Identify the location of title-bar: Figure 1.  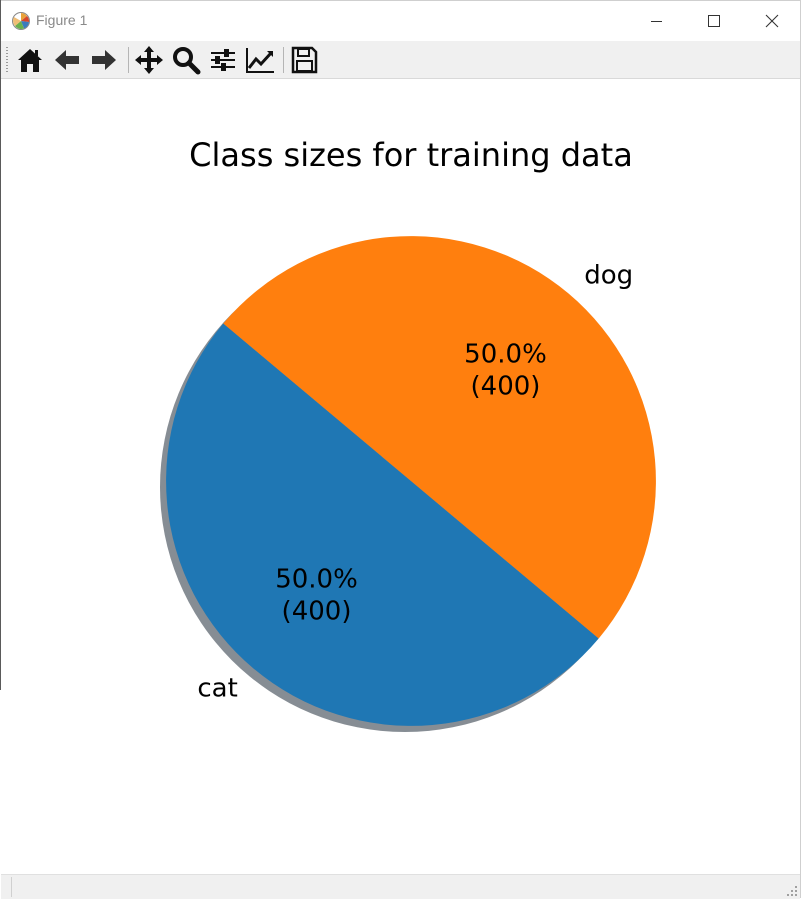
(400, 20).